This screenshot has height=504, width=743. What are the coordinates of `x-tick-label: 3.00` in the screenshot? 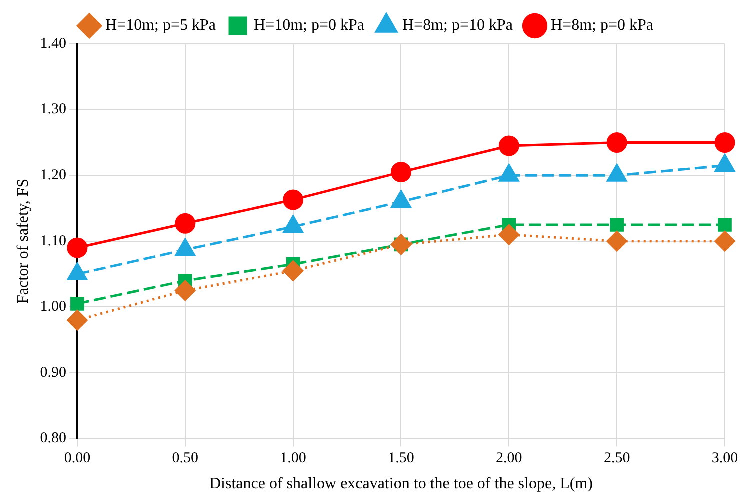 It's located at (725, 458).